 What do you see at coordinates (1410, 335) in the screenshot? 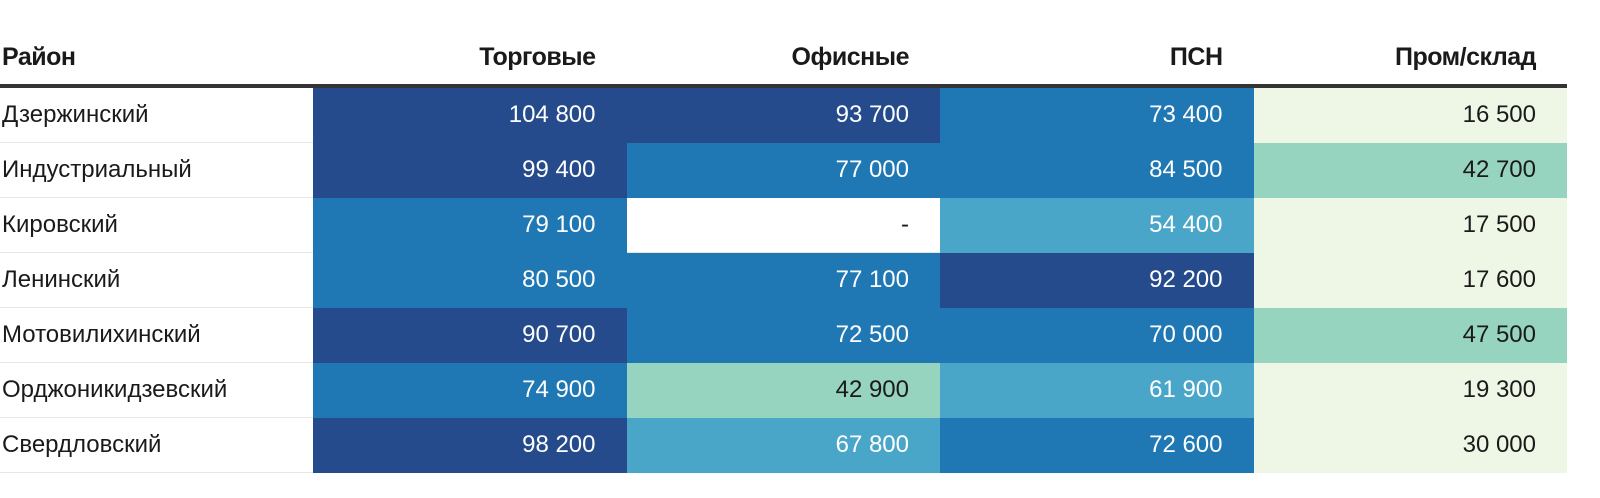
I see `heatmap-cell: 47 500` at bounding box center [1410, 335].